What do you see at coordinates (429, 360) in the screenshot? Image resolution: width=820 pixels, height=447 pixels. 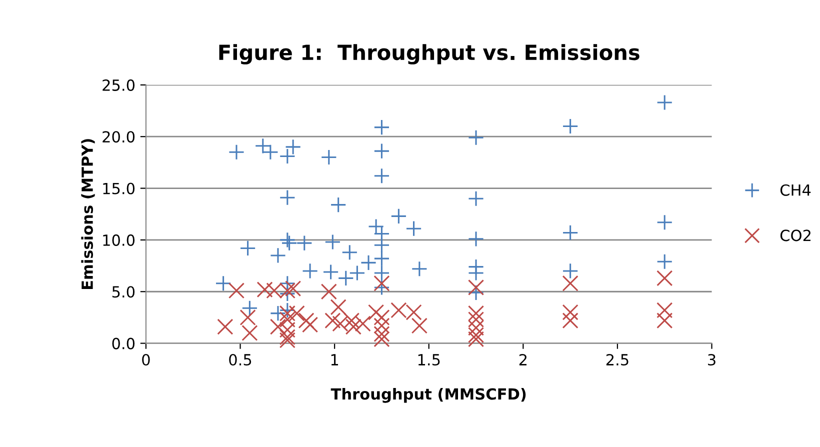 I see `x-tick-label: 1.5` at bounding box center [429, 360].